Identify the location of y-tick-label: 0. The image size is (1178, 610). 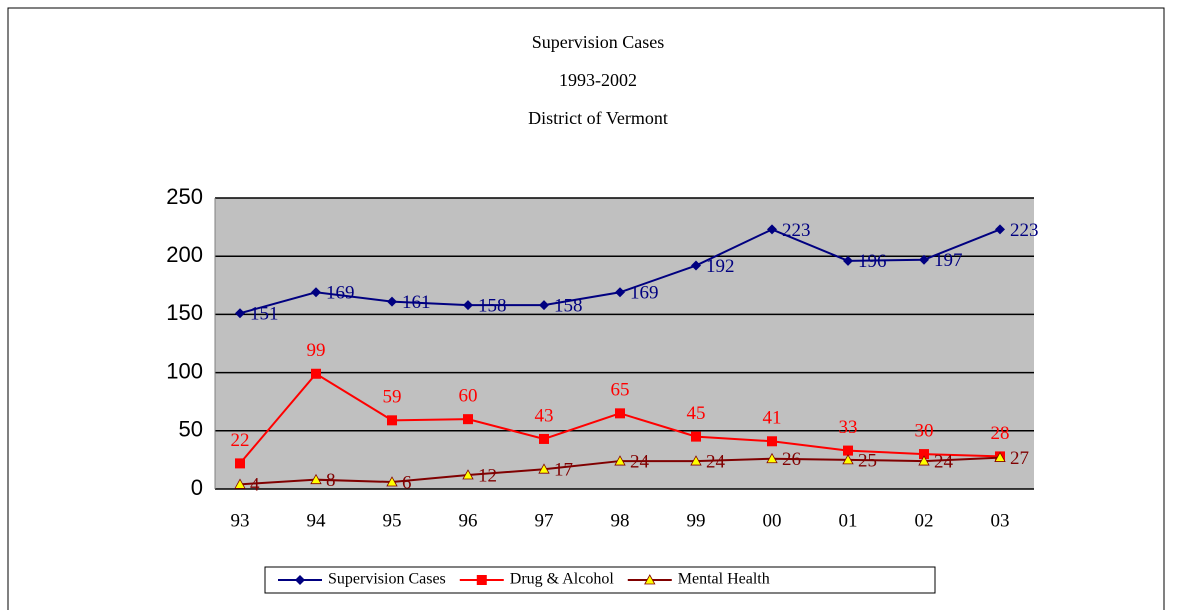
(197, 487).